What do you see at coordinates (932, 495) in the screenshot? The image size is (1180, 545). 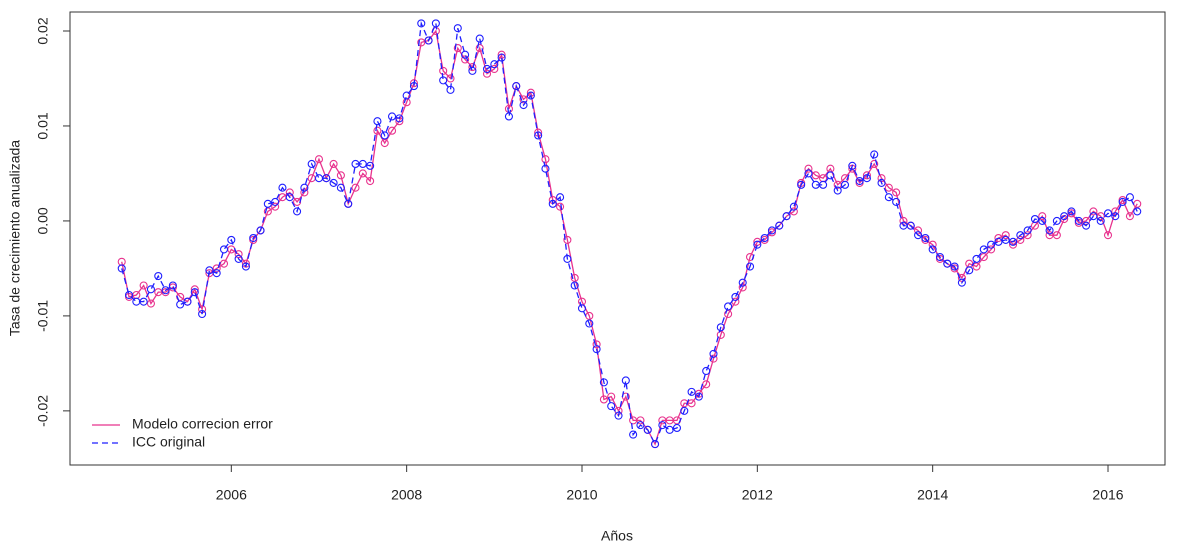 I see `x-tick-label: 2014` at bounding box center [932, 495].